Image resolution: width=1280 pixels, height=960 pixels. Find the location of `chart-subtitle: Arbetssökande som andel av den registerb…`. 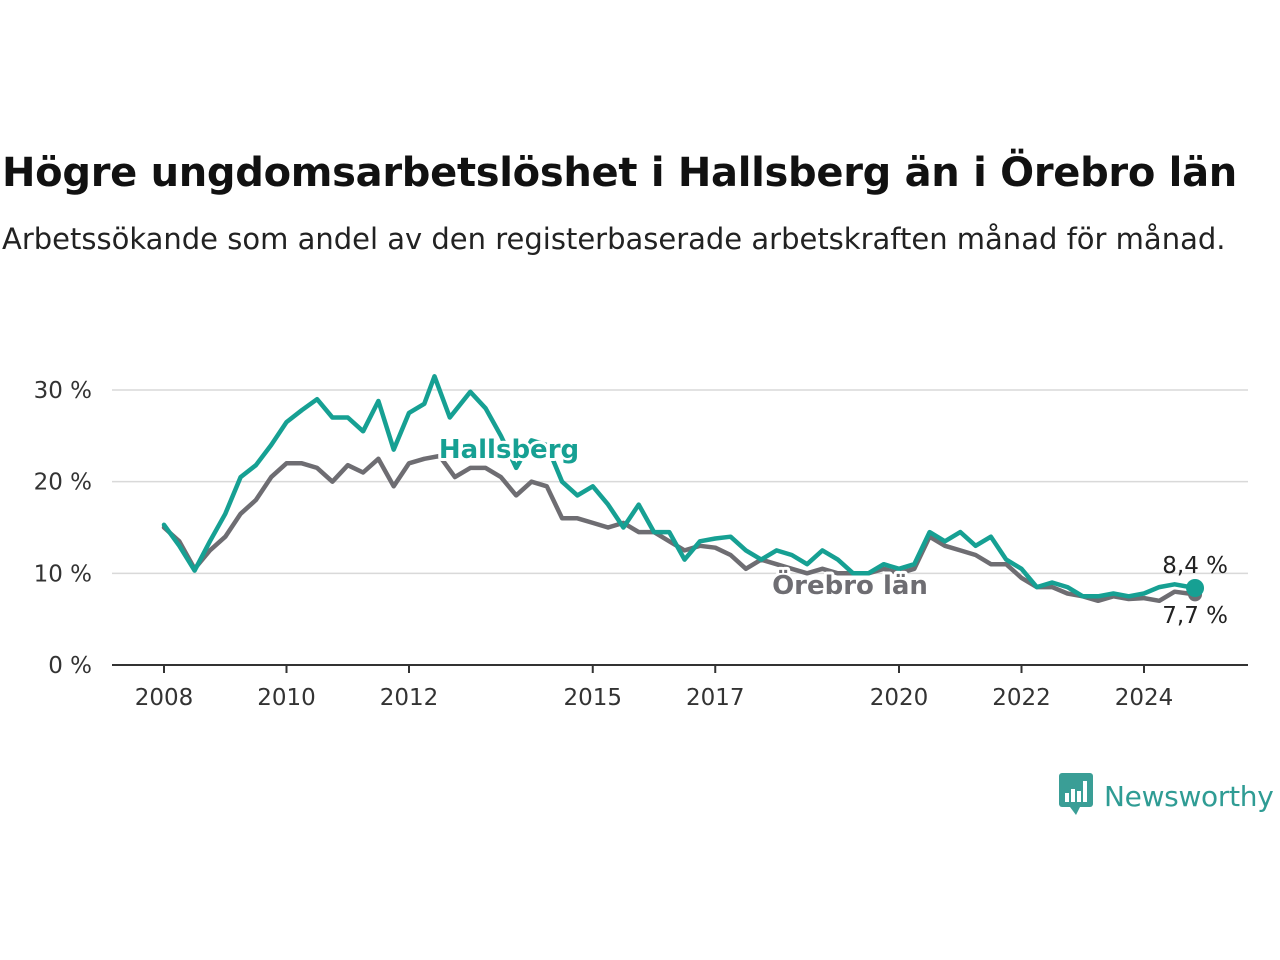

chart-subtitle: Arbetssökande som andel av den registerb… is located at coordinates (614, 239).